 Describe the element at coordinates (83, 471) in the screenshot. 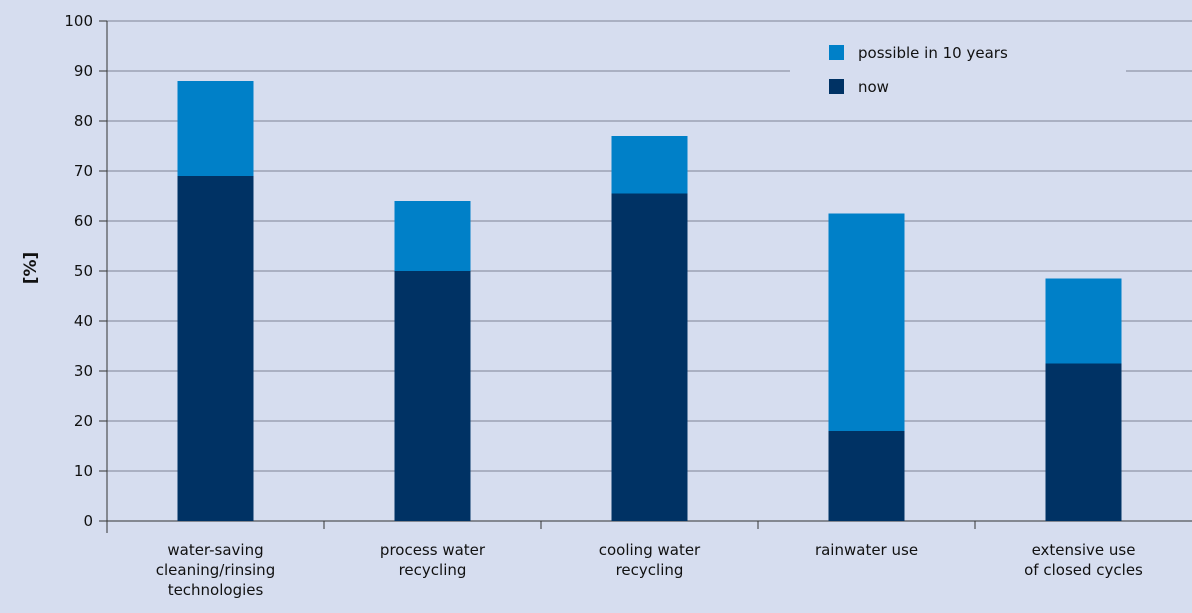

I see `y-tick-label: 10` at that location.